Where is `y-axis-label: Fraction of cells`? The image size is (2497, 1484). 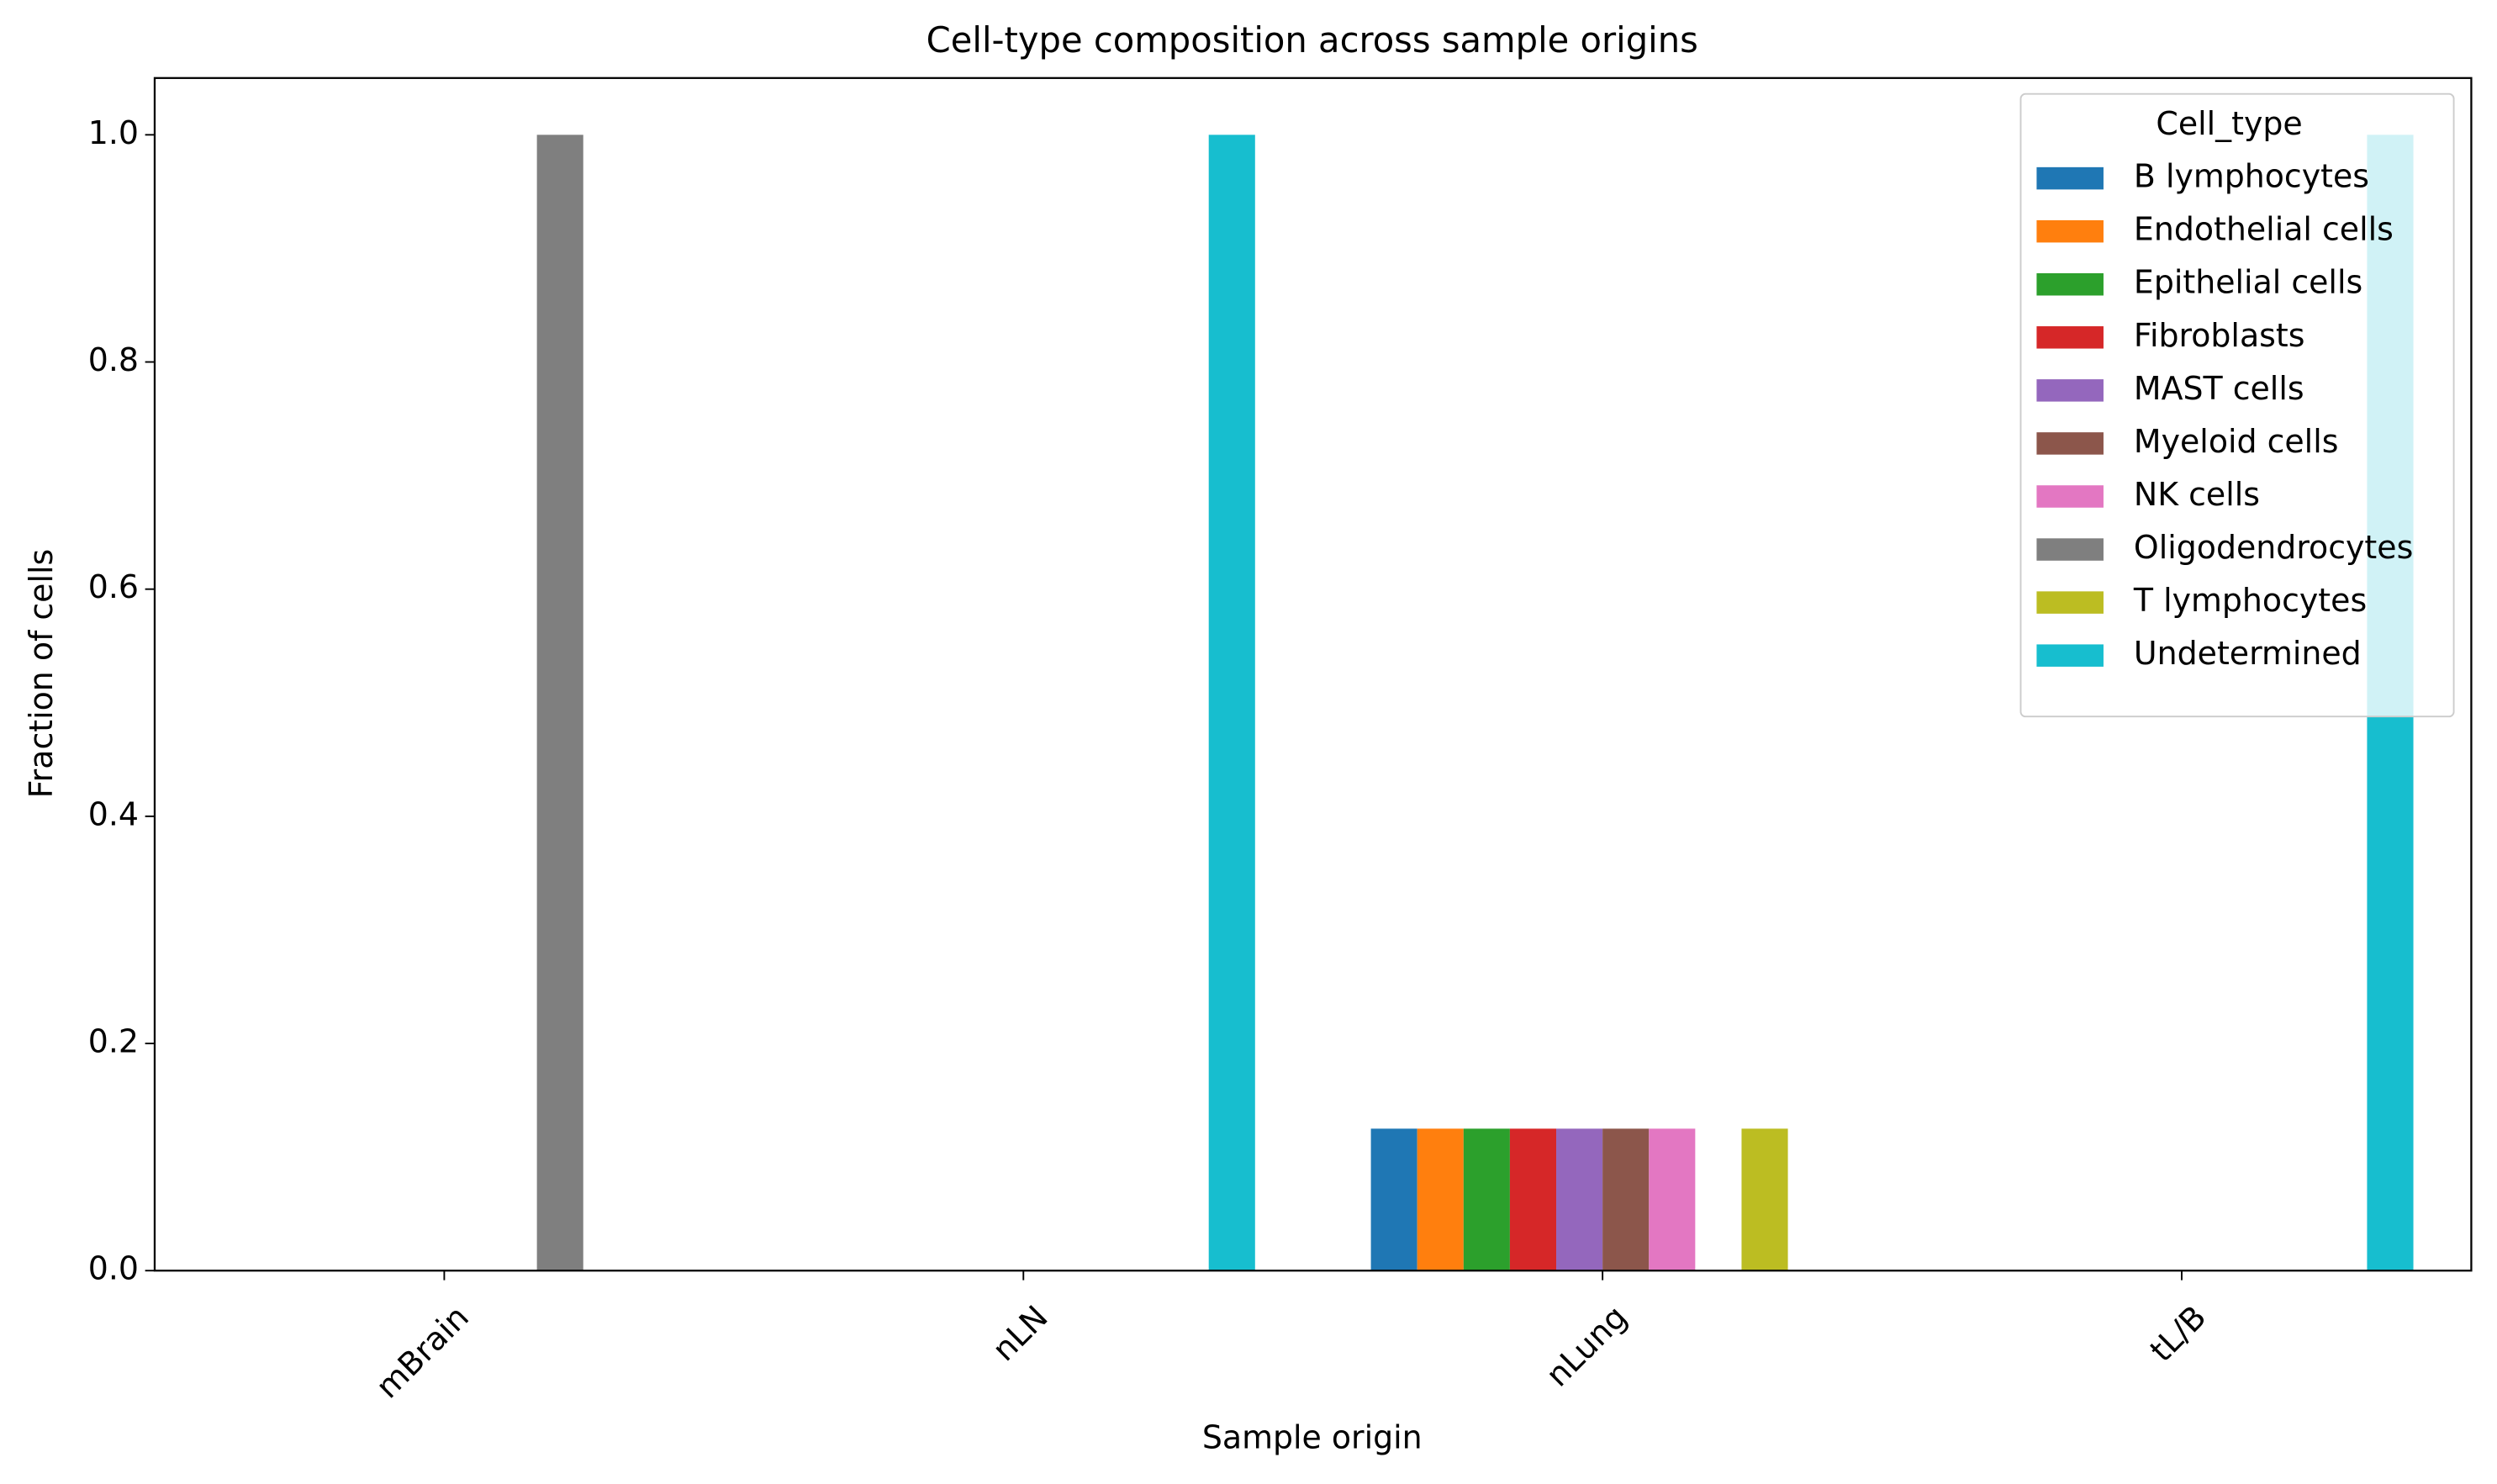 y-axis-label: Fraction of cells is located at coordinates (41, 674).